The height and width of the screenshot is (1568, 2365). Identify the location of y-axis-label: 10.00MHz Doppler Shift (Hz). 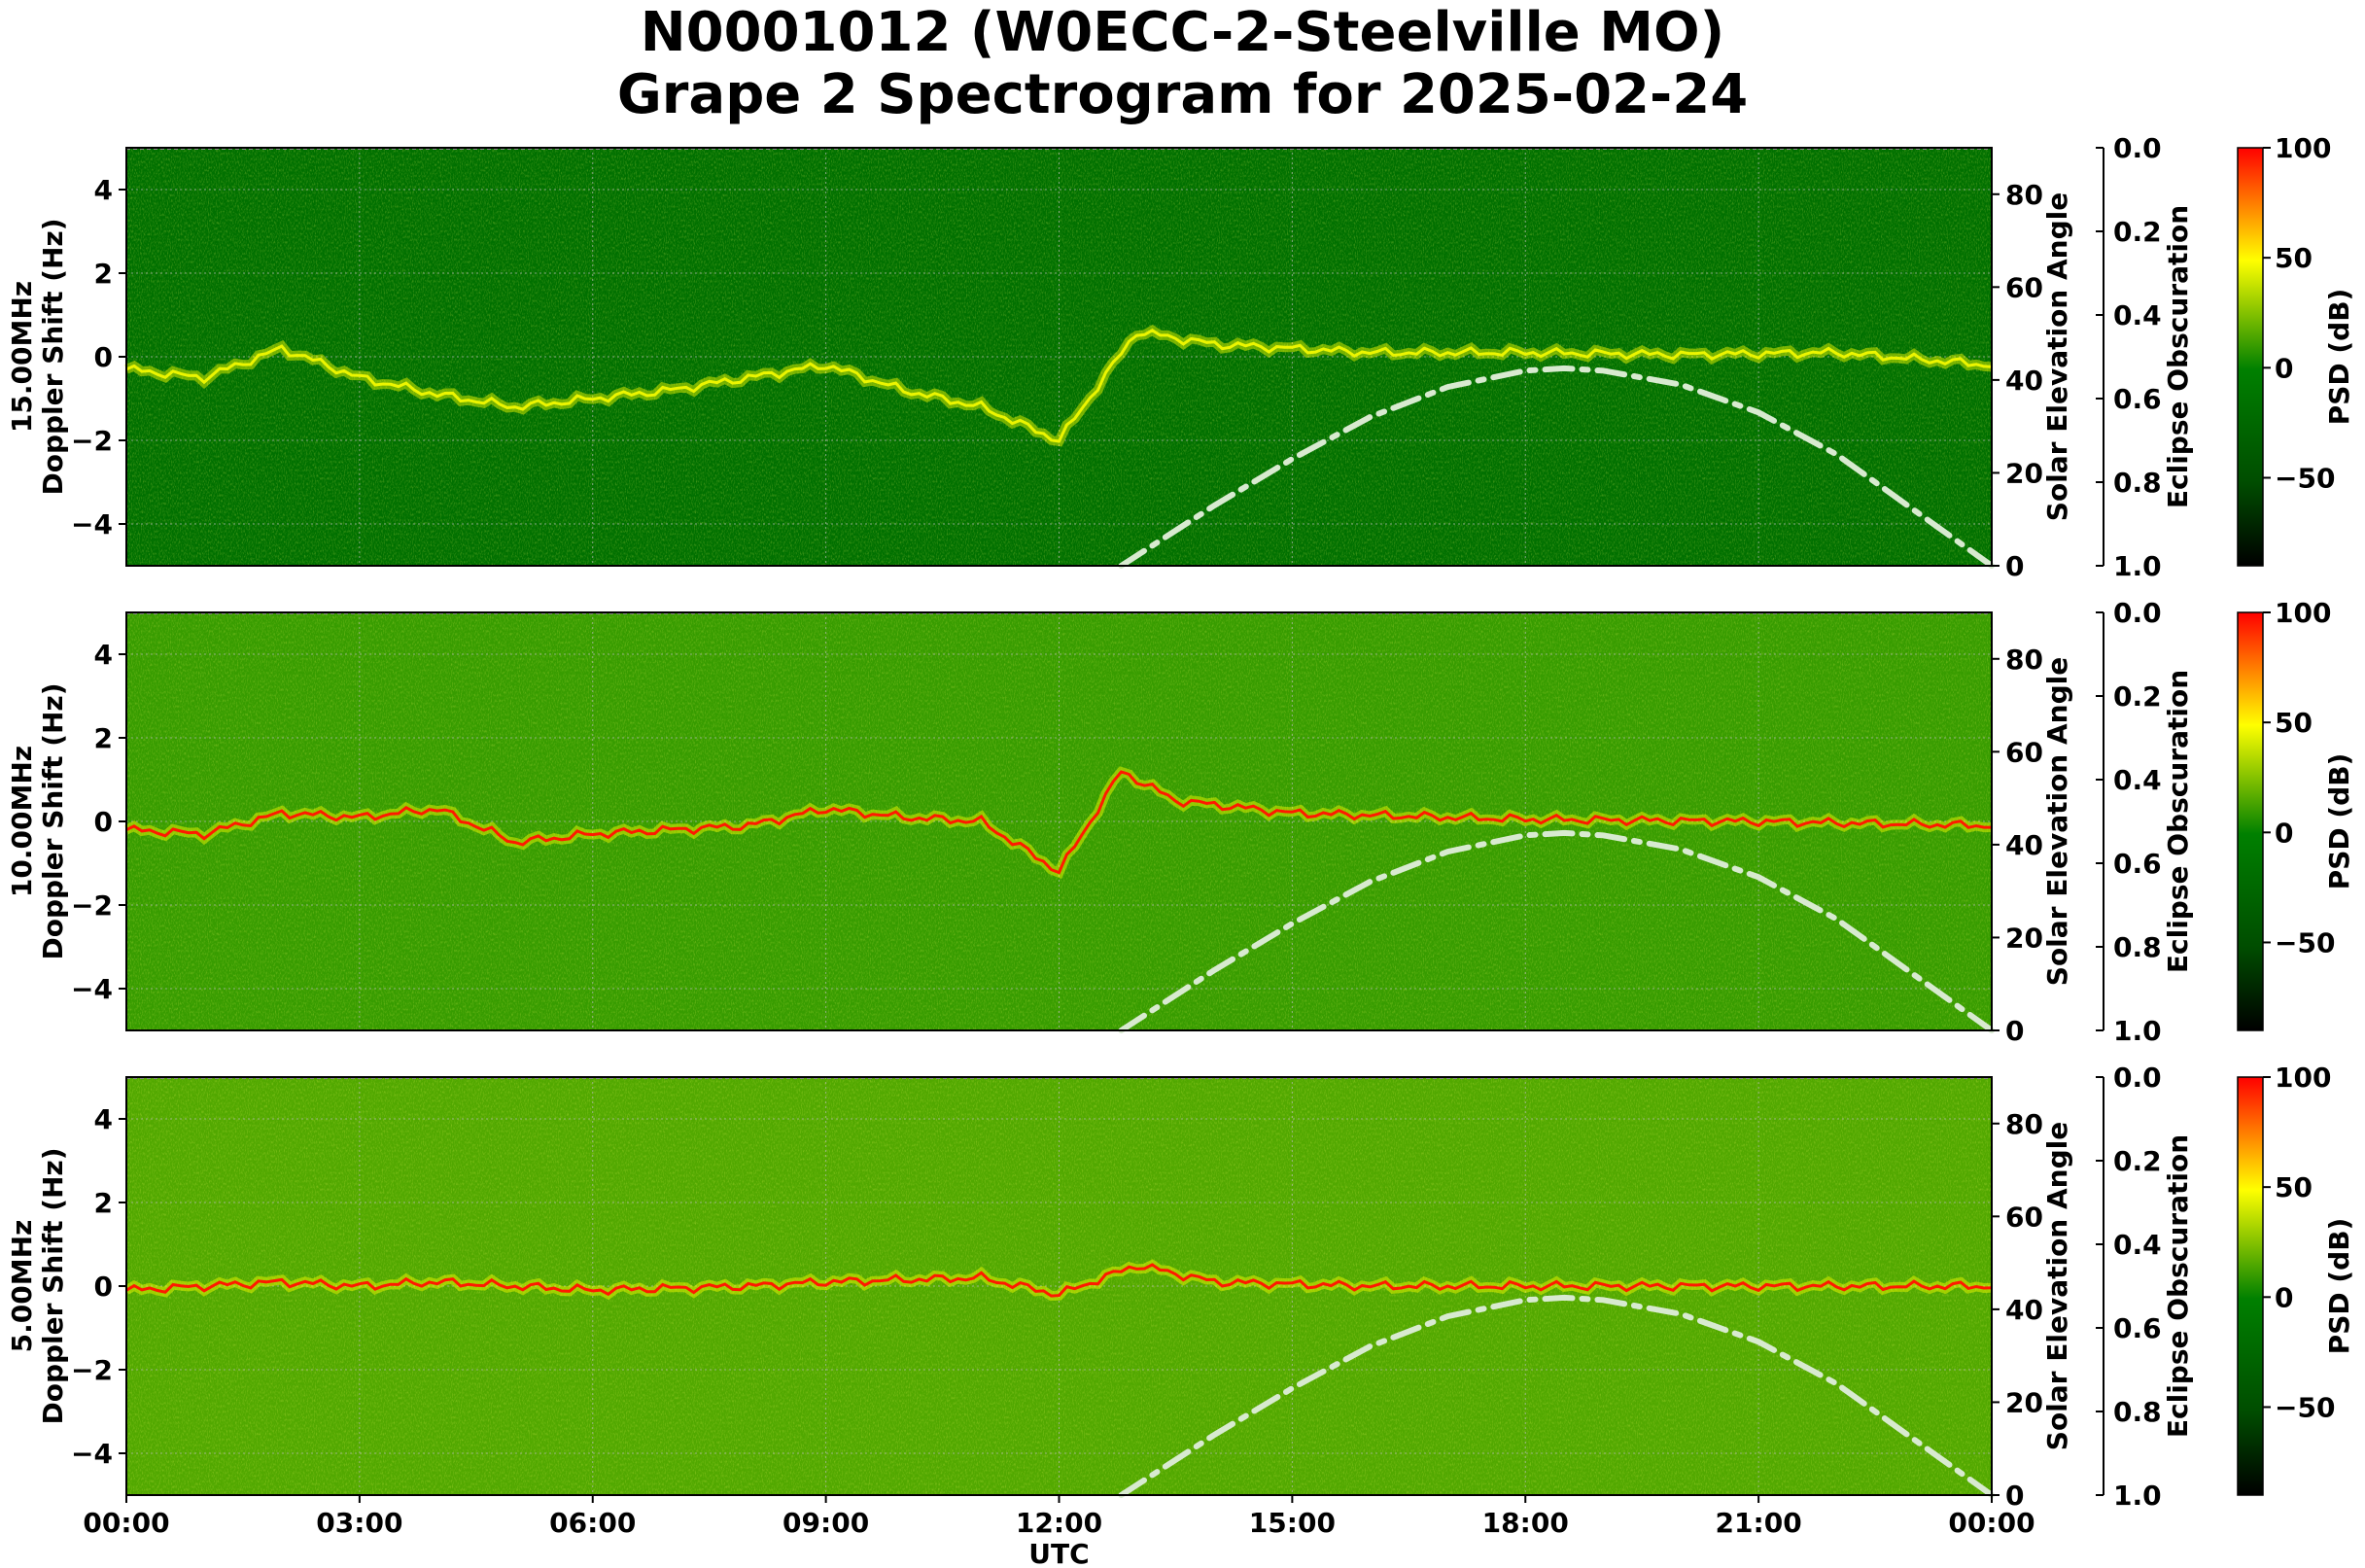
(38, 820).